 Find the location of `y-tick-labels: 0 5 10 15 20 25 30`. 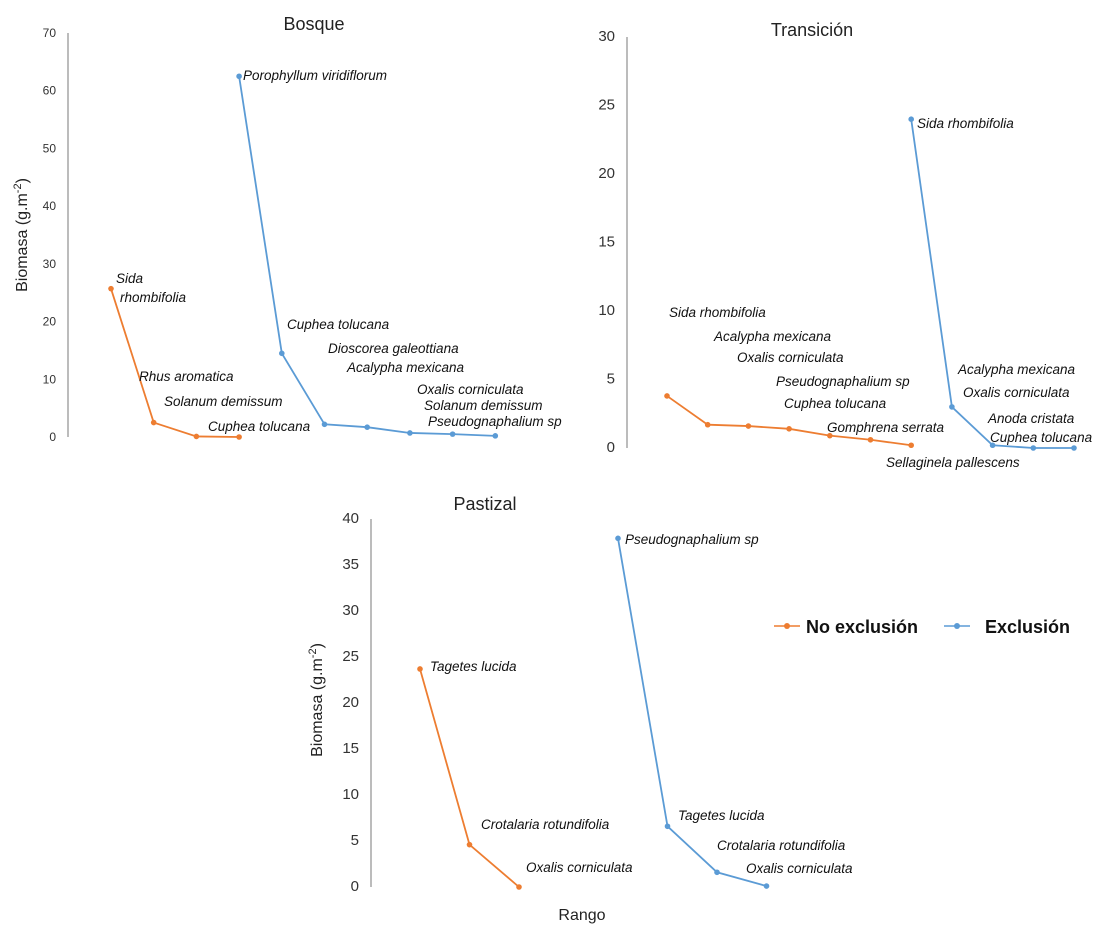

y-tick-labels: 0 5 10 15 20 25 30 is located at coordinates (606, 242).